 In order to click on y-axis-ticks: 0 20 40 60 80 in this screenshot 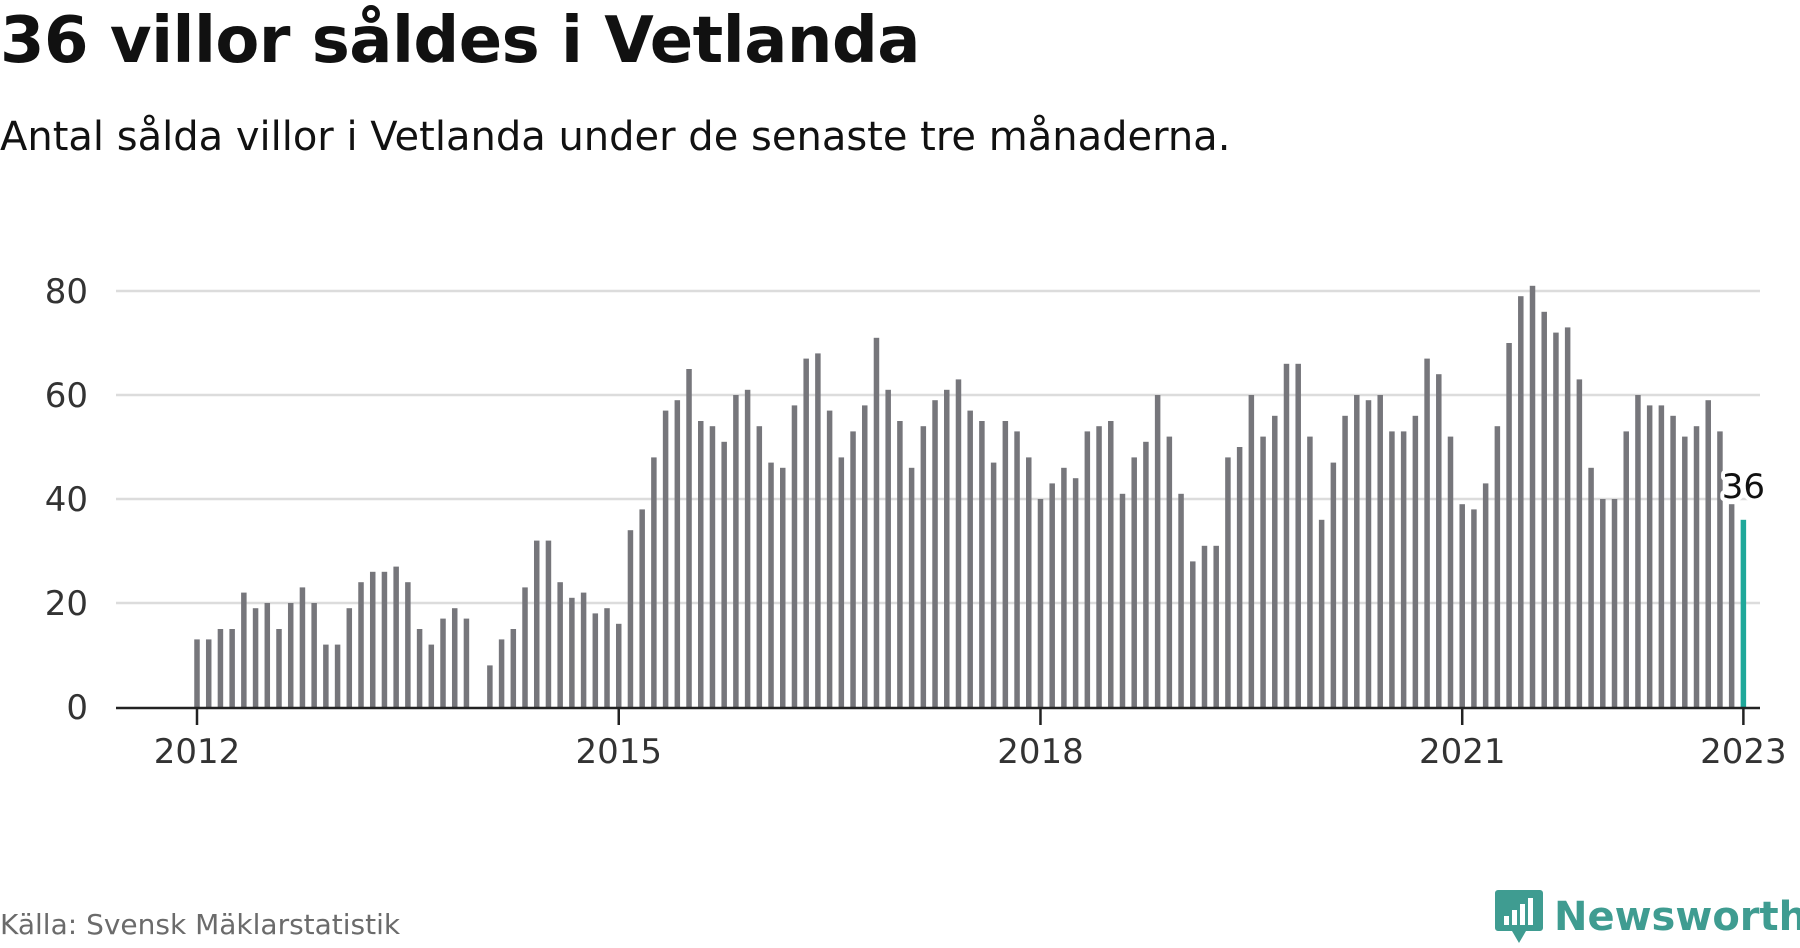, I will do `click(66, 500)`.